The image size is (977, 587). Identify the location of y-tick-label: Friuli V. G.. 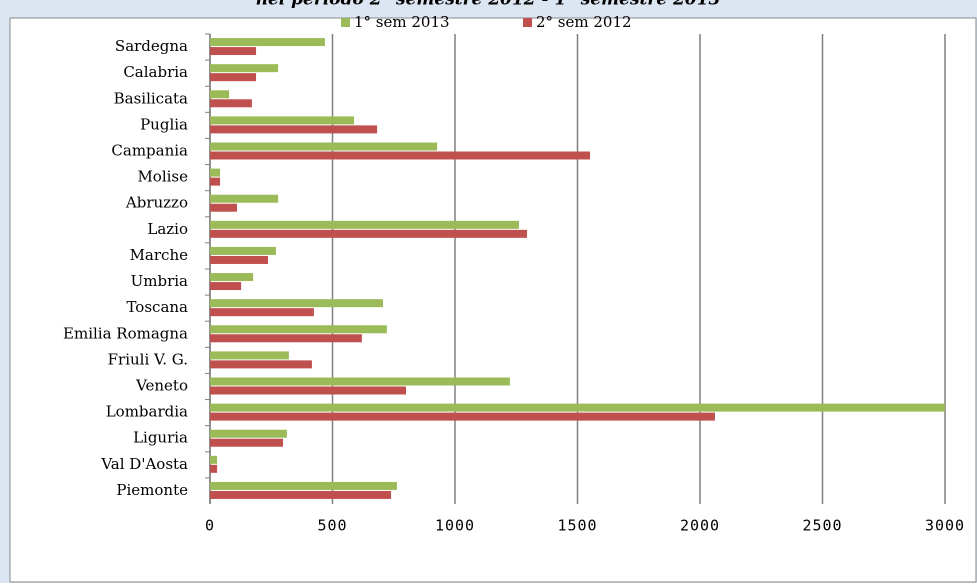
(148, 359).